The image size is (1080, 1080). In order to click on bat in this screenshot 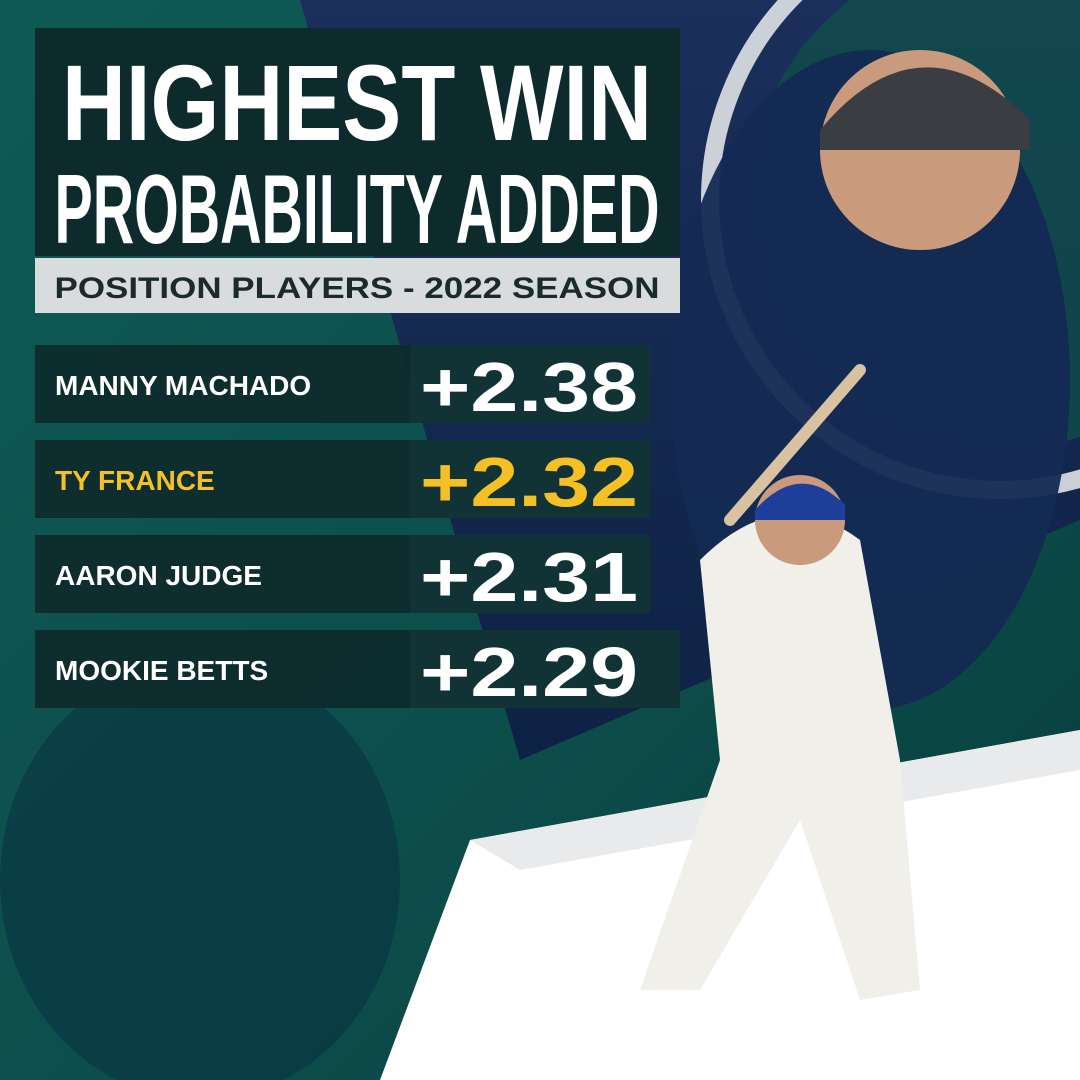, I will do `click(795, 445)`.